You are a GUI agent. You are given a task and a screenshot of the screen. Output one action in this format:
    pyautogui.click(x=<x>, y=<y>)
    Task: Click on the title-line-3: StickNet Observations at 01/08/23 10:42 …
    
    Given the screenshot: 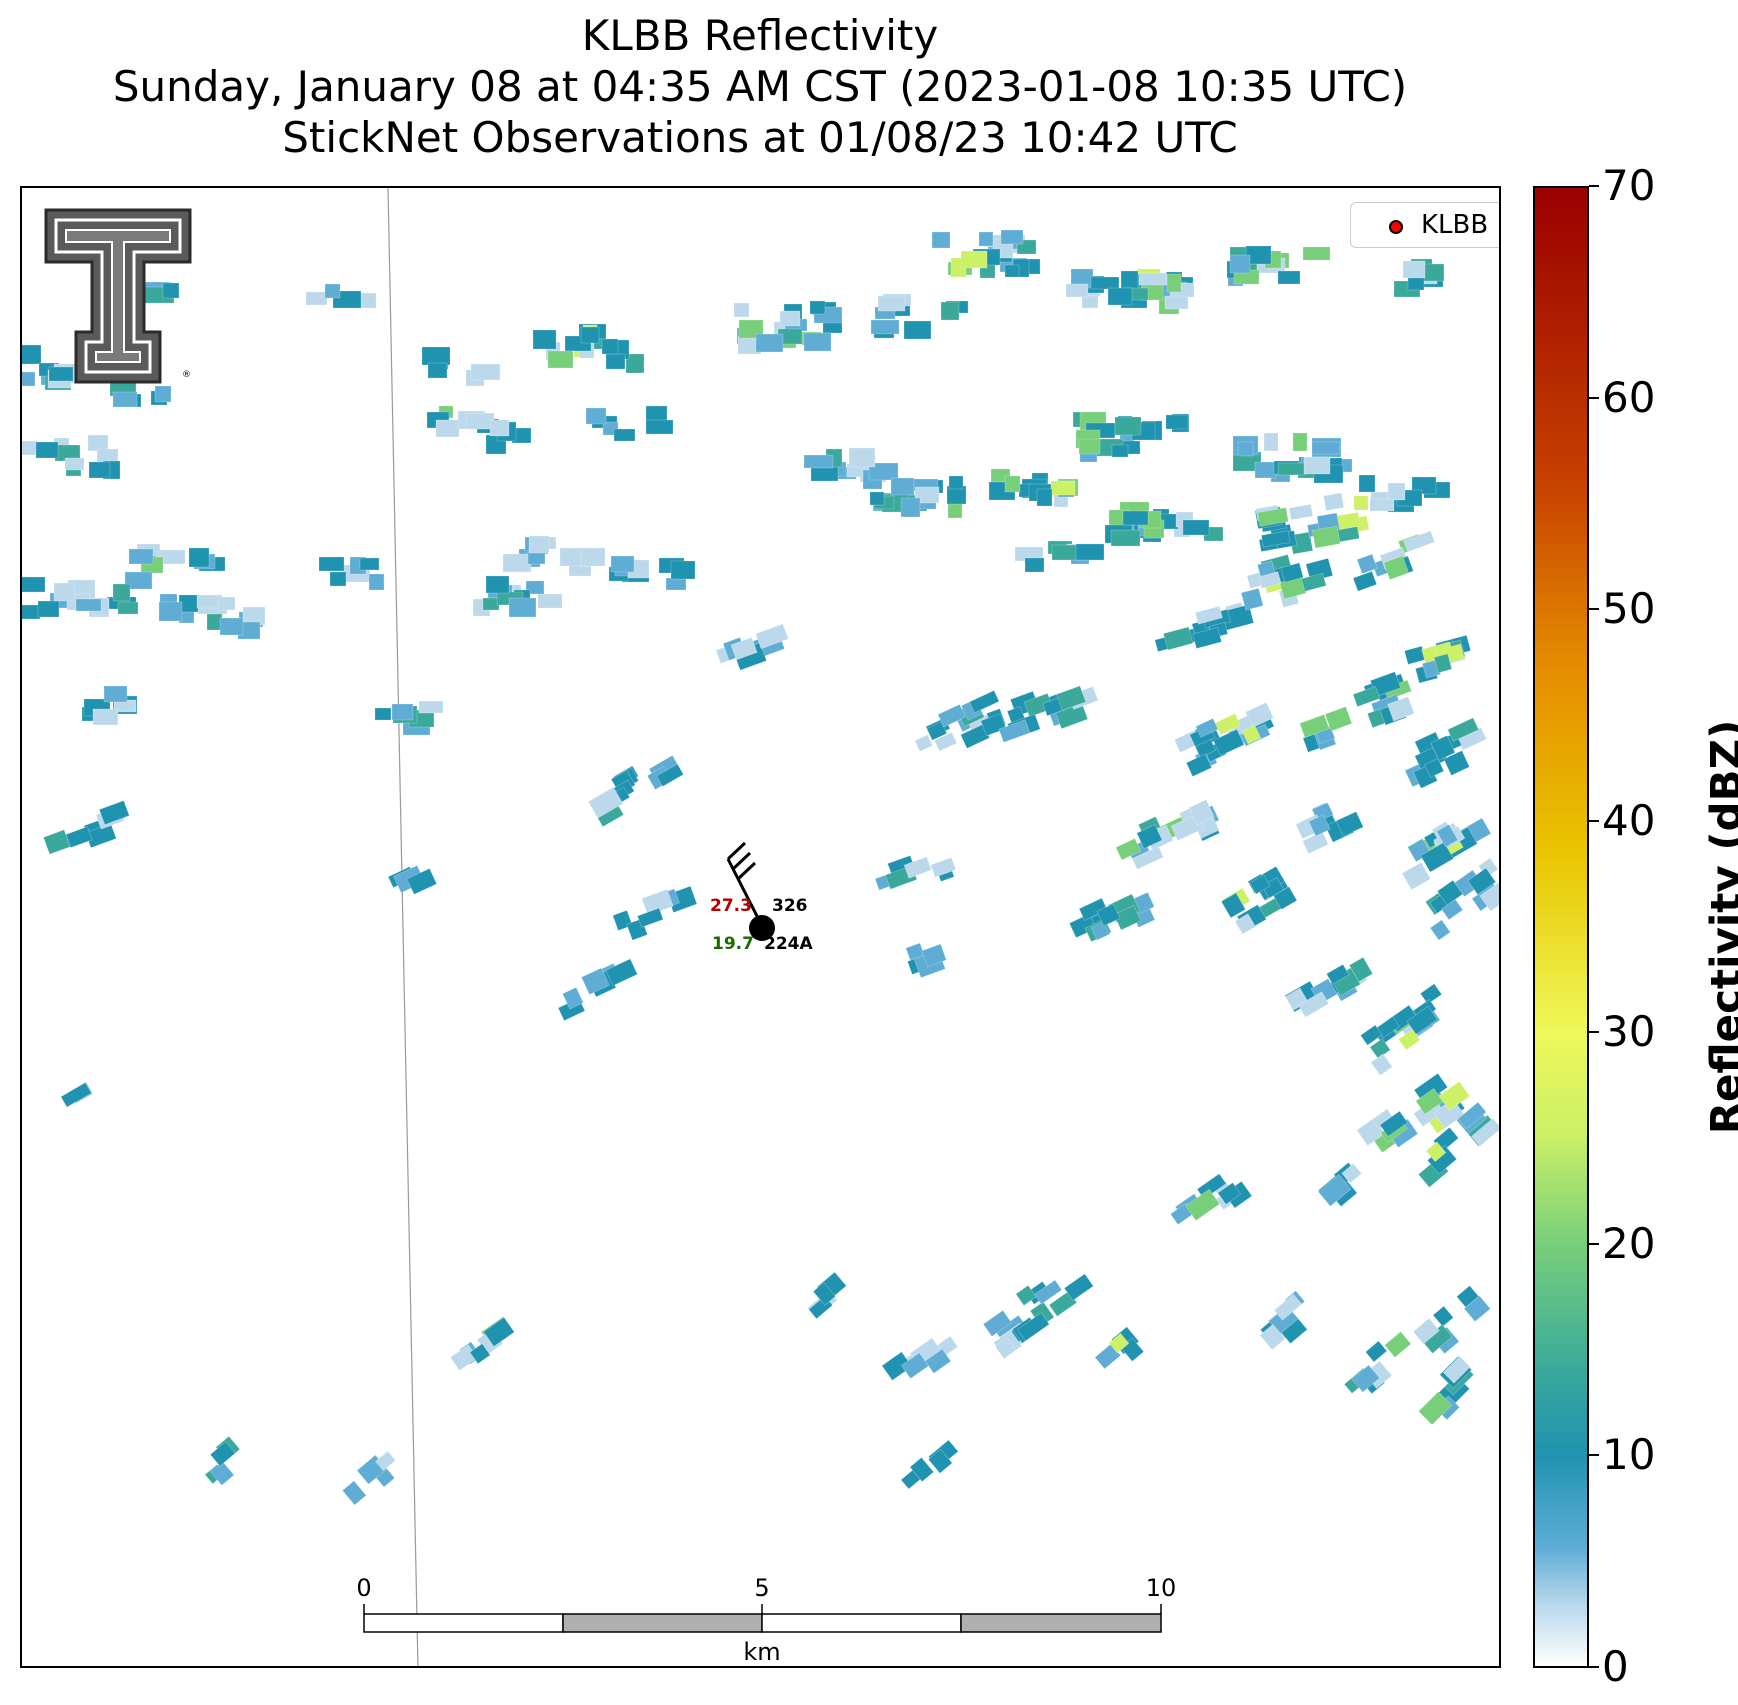 What is the action you would take?
    pyautogui.click(x=760, y=137)
    